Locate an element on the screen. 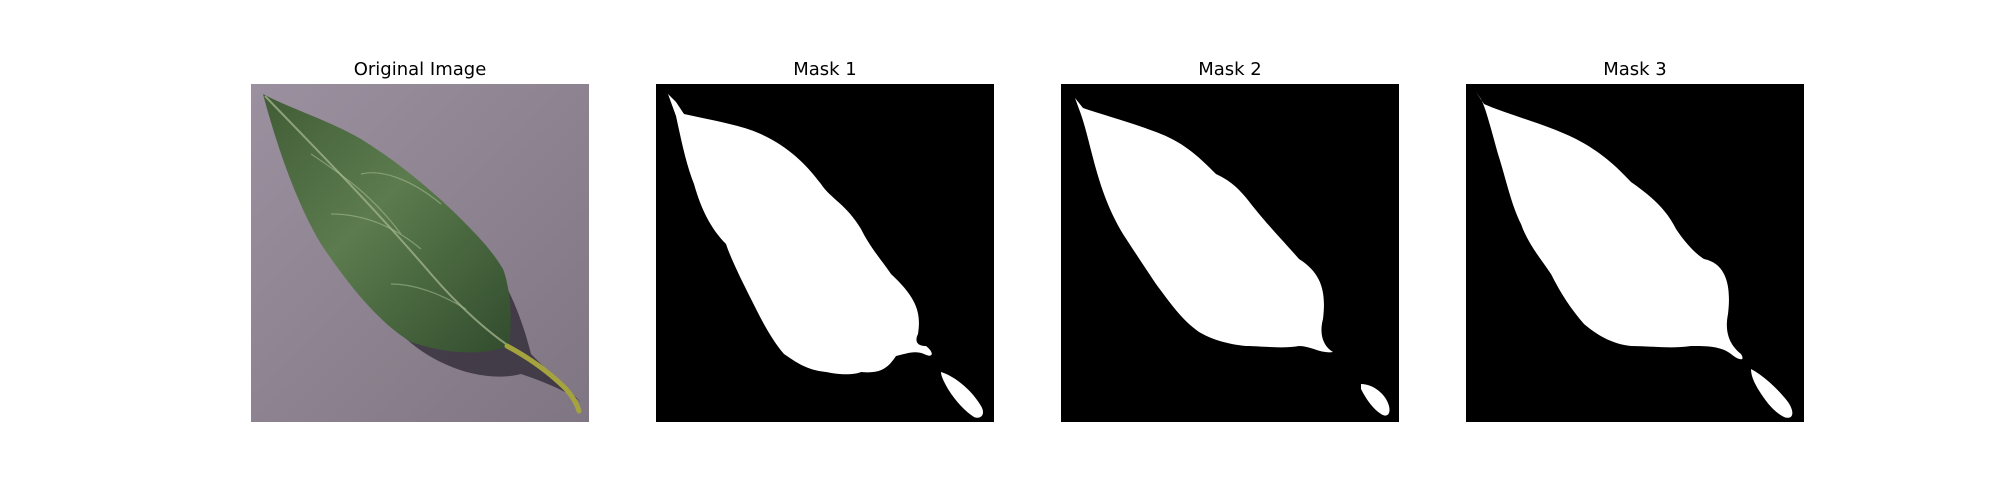 The height and width of the screenshot is (500, 2000). mask-1-image is located at coordinates (825, 253).